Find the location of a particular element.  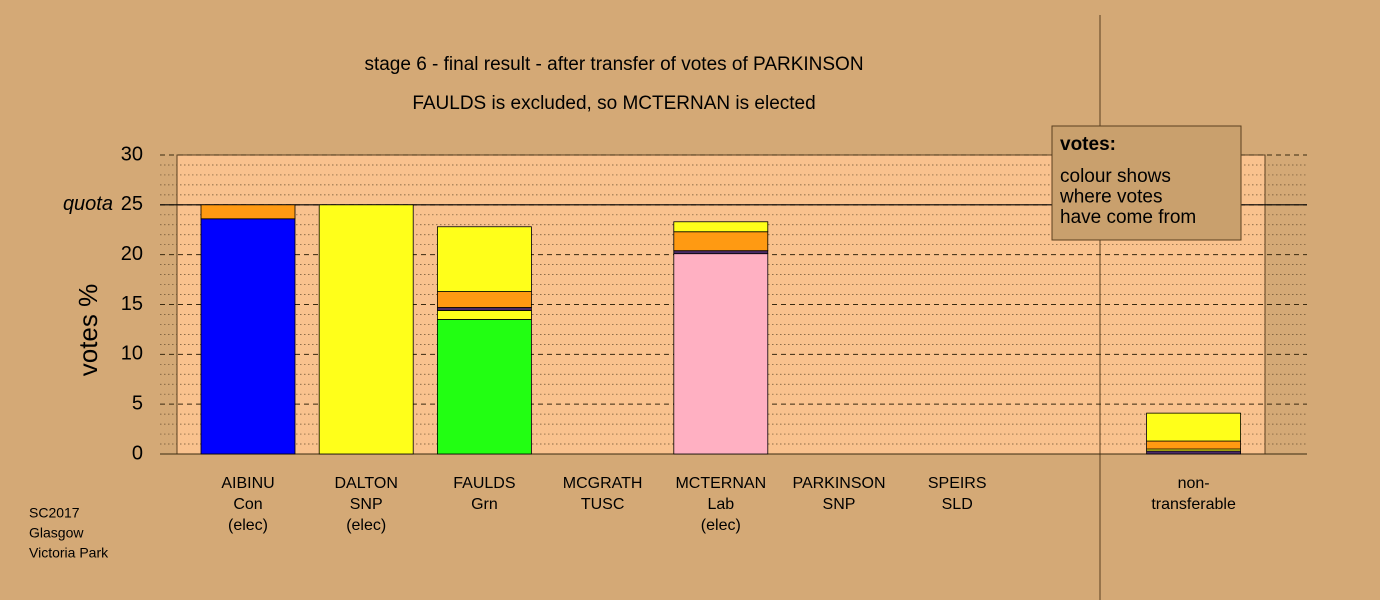

quota-label: quota is located at coordinates (88, 204).